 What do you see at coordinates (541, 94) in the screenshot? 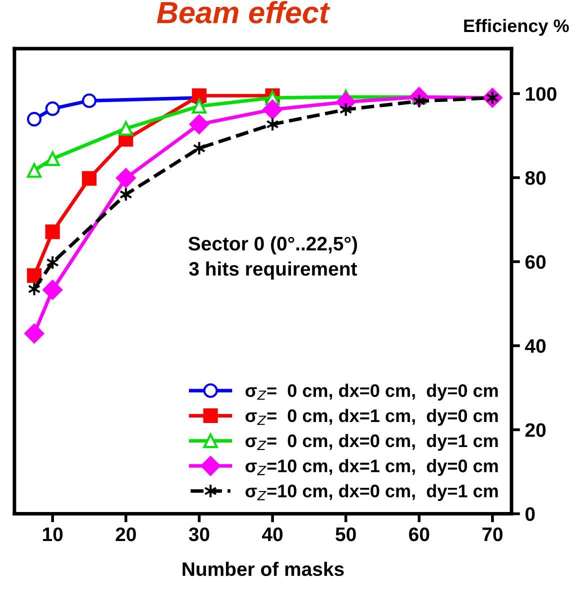
I see `y-tick-label: 100` at bounding box center [541, 94].